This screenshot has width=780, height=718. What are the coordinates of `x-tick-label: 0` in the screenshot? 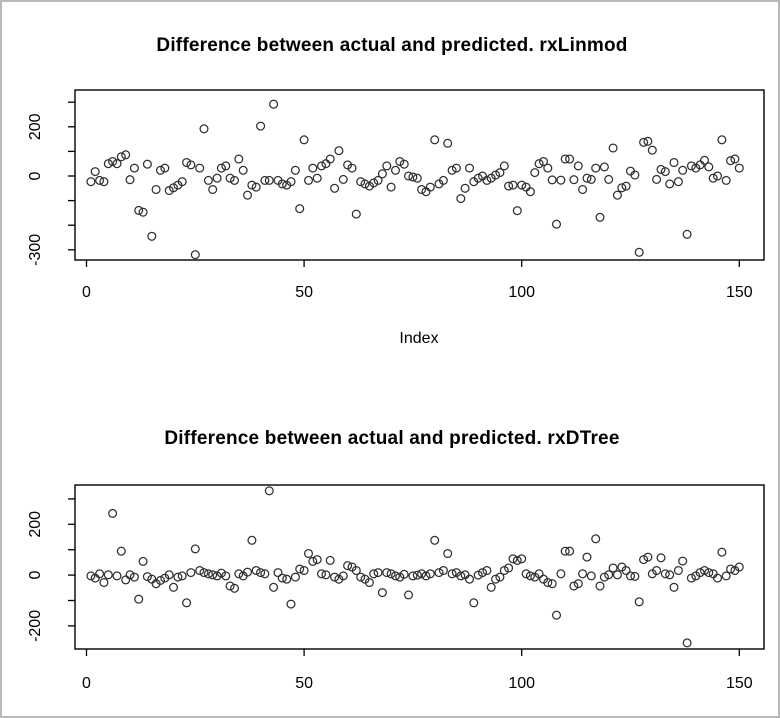 It's located at (86, 292).